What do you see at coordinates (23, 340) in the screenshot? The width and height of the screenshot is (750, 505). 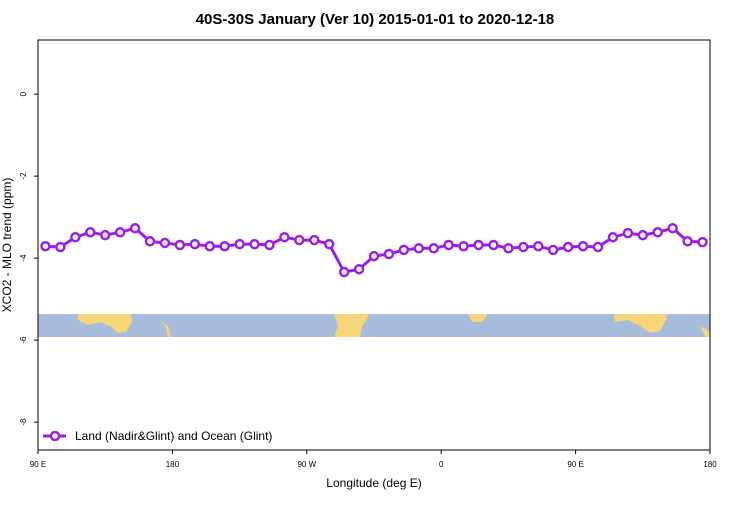 I see `y-tick-label: -6` at bounding box center [23, 340].